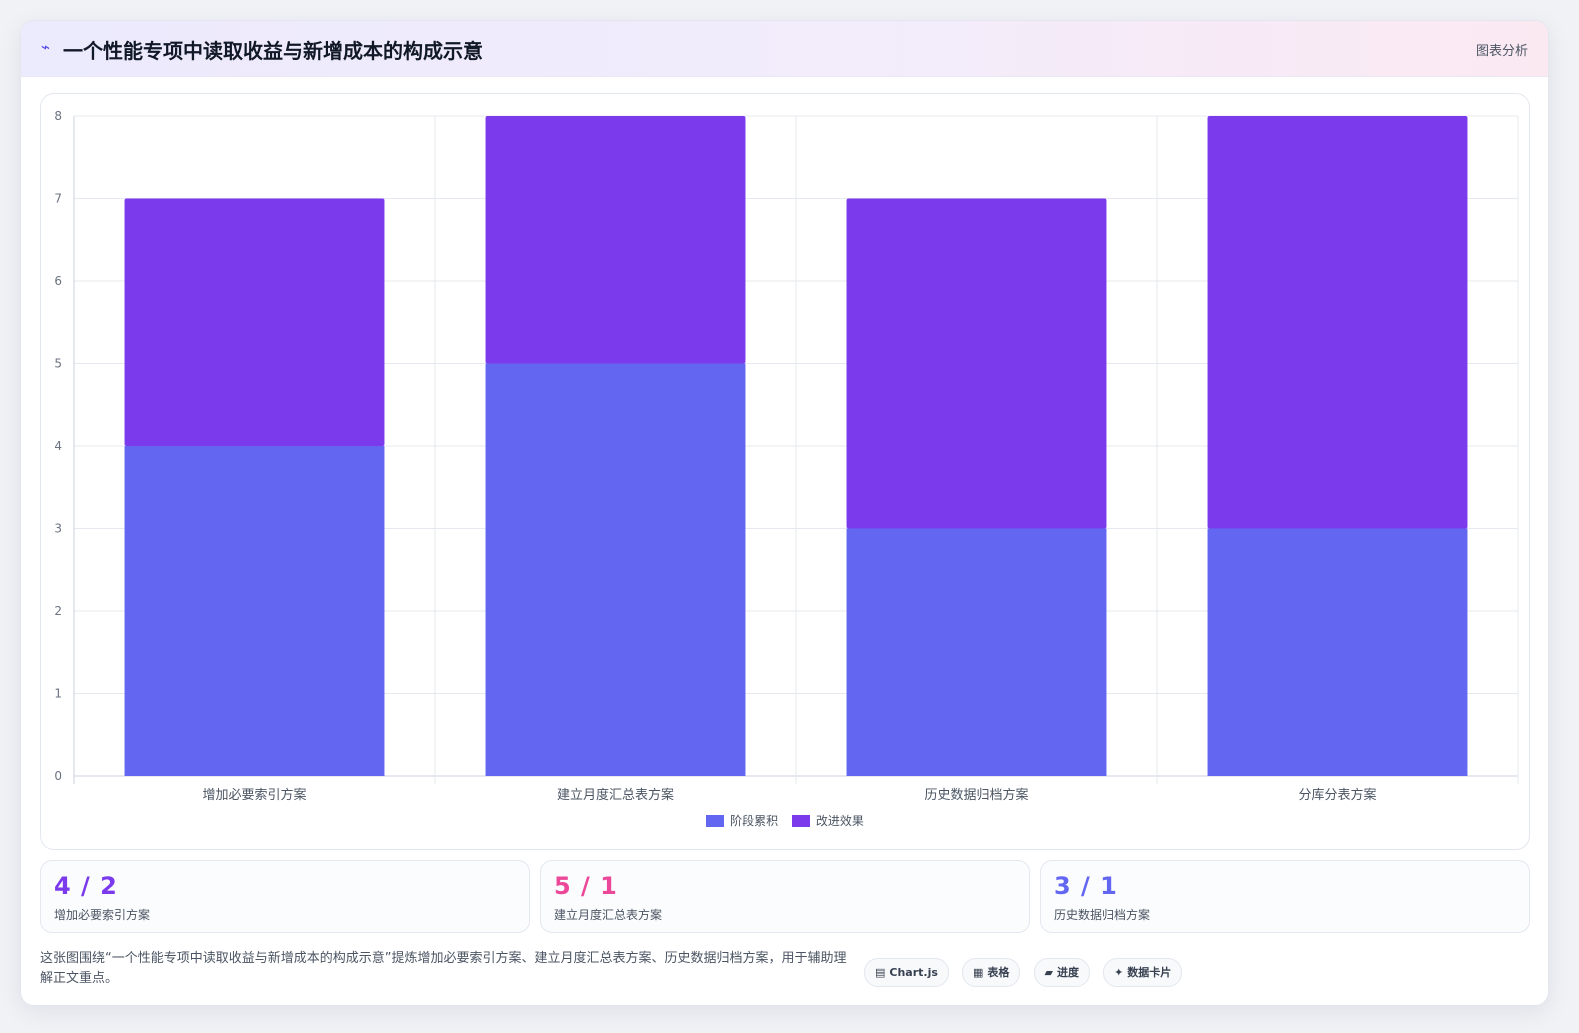  Describe the element at coordinates (839, 821) in the screenshot. I see `legend-label: 改进效果` at that location.